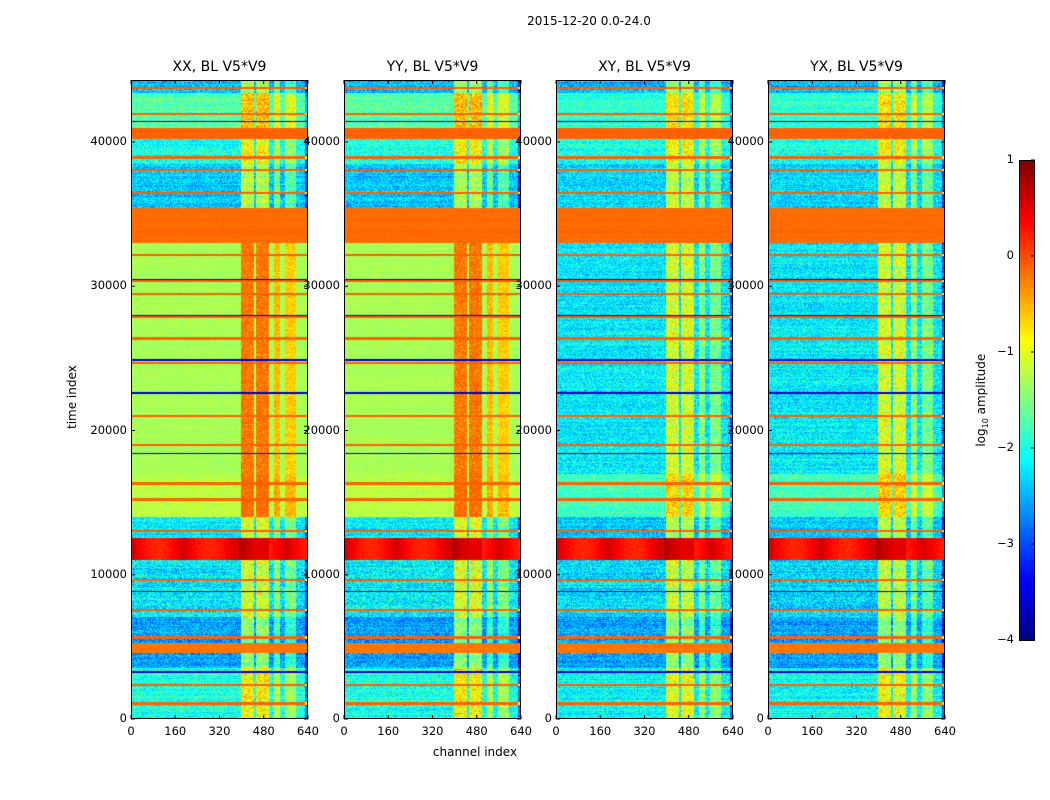 The height and width of the screenshot is (800, 1050). I want to click on heatmap-yy, so click(432, 399).